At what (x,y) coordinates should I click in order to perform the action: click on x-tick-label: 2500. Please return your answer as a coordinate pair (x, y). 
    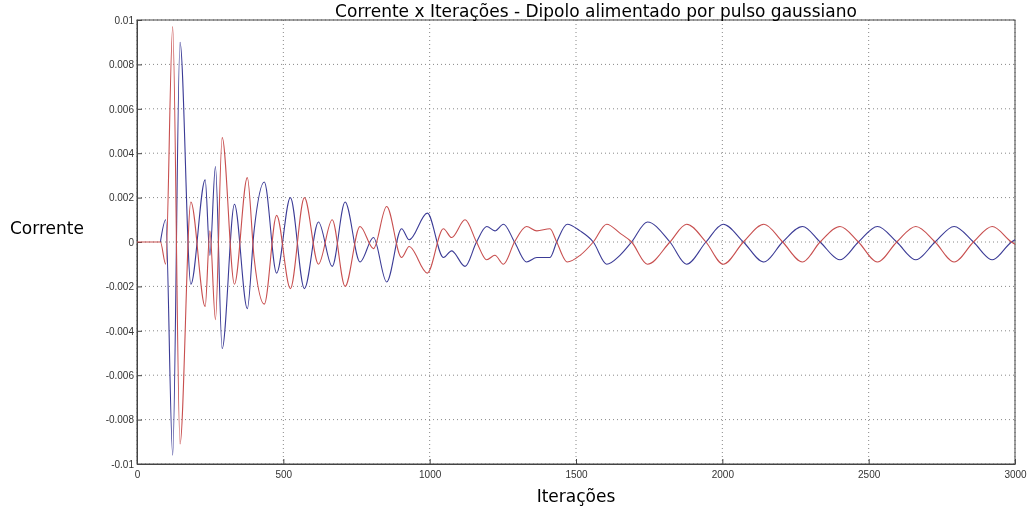
    Looking at the image, I should click on (869, 474).